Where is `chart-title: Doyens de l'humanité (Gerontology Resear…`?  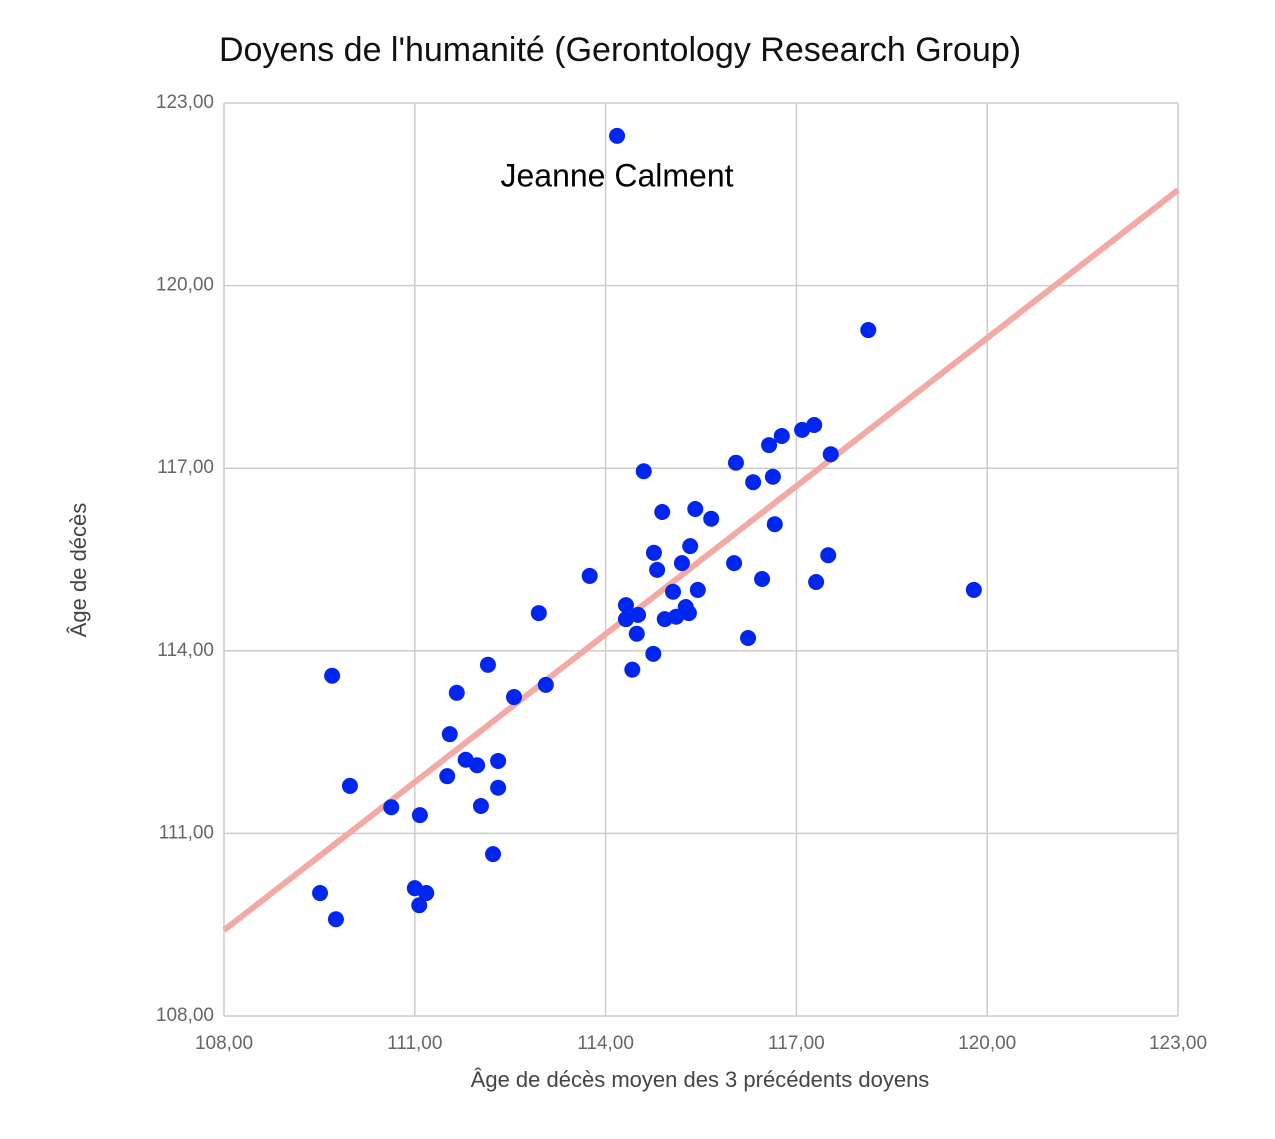 chart-title: Doyens de l'humanité (Gerontology Resear… is located at coordinates (620, 50).